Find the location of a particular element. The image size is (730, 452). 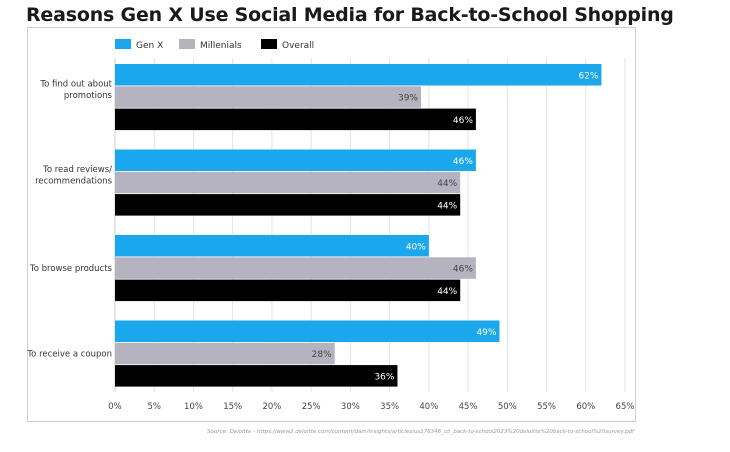

x-tick-label: 40% is located at coordinates (428, 407).